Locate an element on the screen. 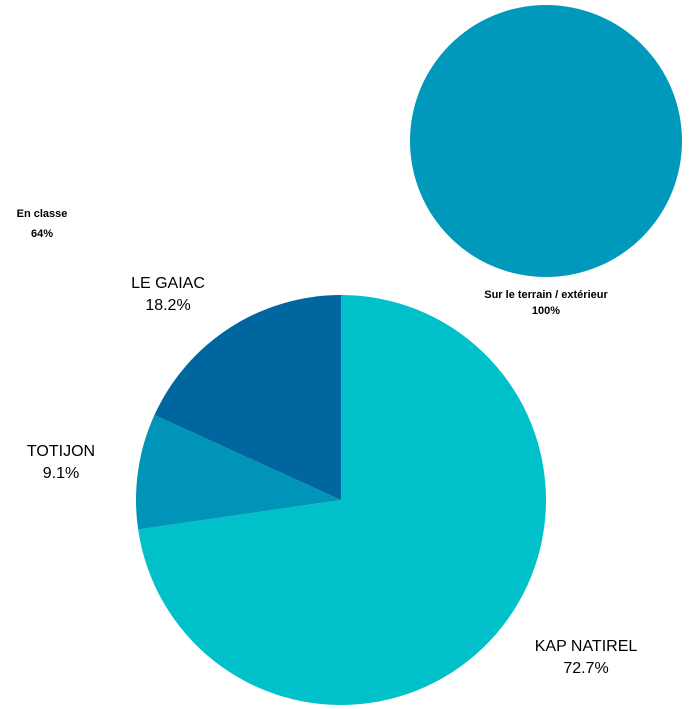 The image size is (693, 709). slice-label: TOTIJON is located at coordinates (61, 451).